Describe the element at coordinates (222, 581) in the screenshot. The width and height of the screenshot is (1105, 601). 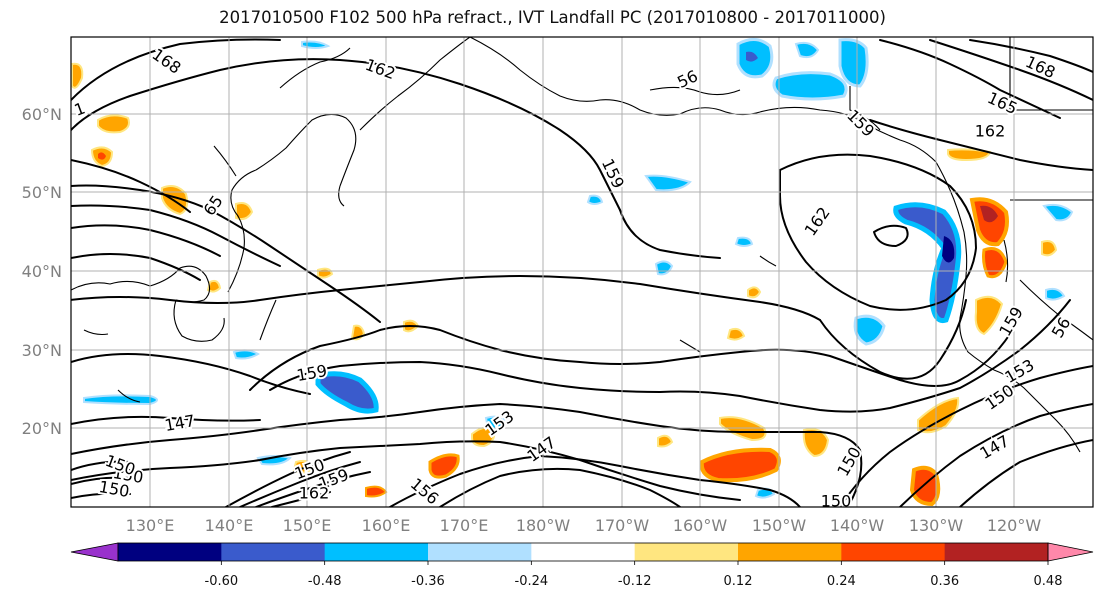
I see `colorbar-tick-label: -0.60` at that location.